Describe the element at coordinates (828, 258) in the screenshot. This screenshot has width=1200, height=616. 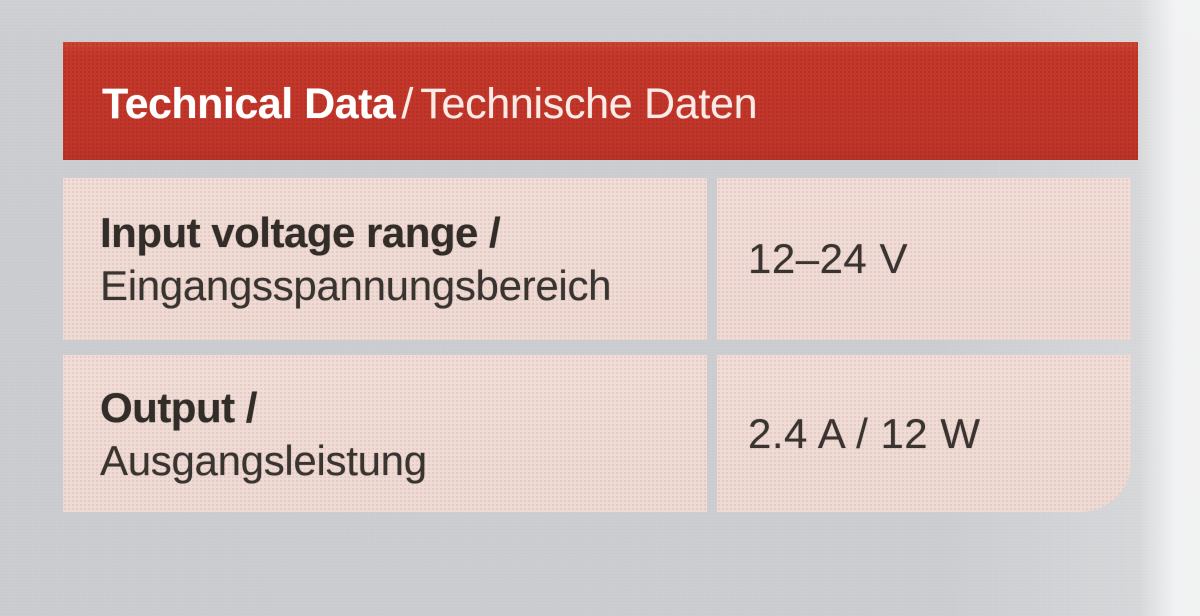
I see `spec-value: 12–24 V` at that location.